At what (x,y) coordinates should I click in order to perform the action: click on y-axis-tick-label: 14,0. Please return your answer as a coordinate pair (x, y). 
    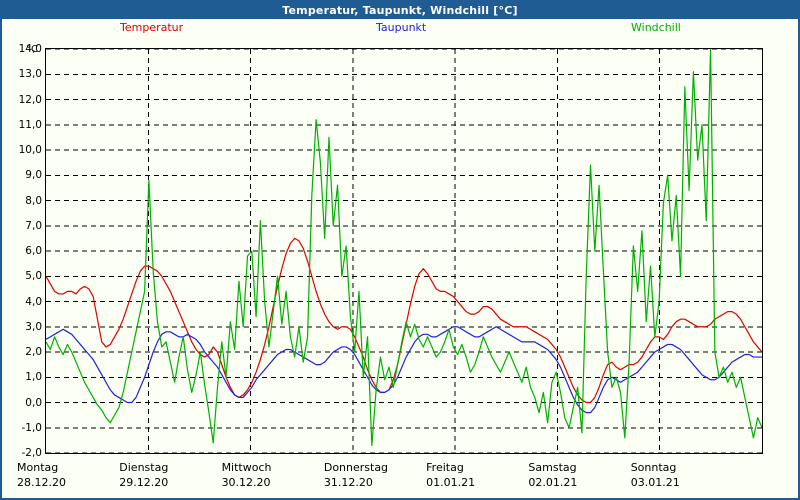
    Looking at the image, I should click on (30, 49).